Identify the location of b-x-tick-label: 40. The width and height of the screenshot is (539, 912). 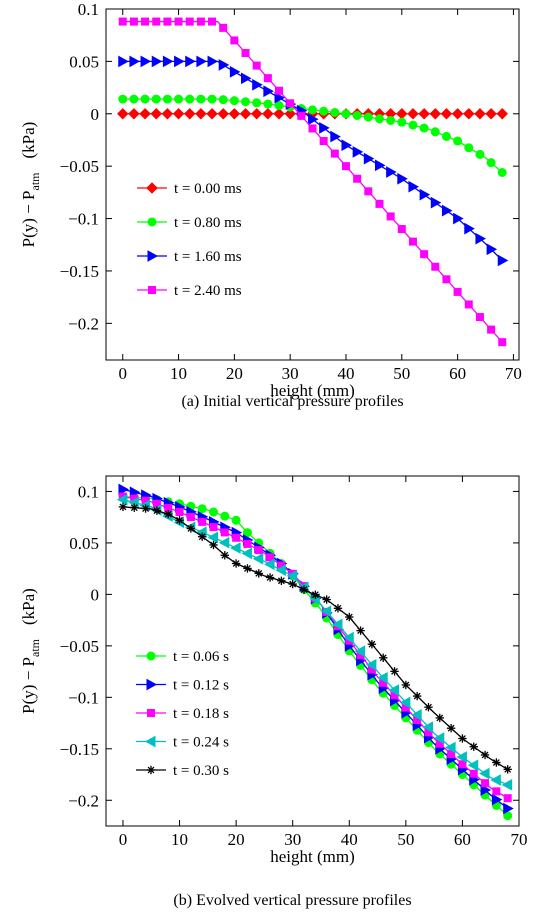
(349, 839).